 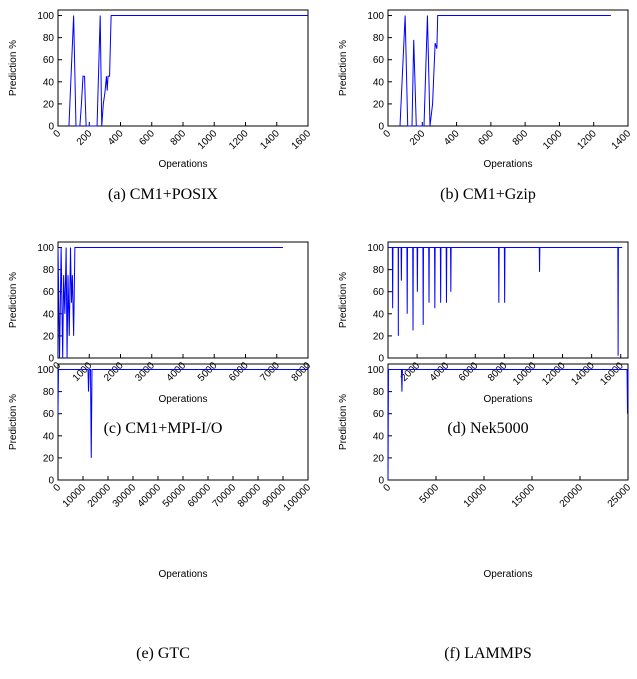 What do you see at coordinates (175, 496) in the screenshot?
I see `x-tick-label: 50000` at bounding box center [175, 496].